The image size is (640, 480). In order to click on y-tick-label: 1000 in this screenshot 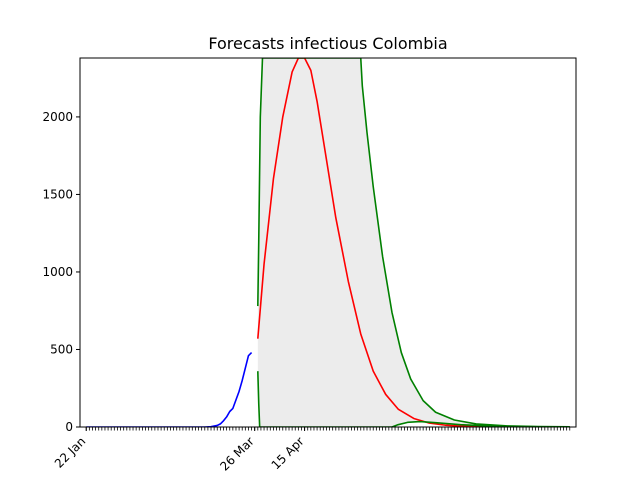, I will do `click(57, 272)`.